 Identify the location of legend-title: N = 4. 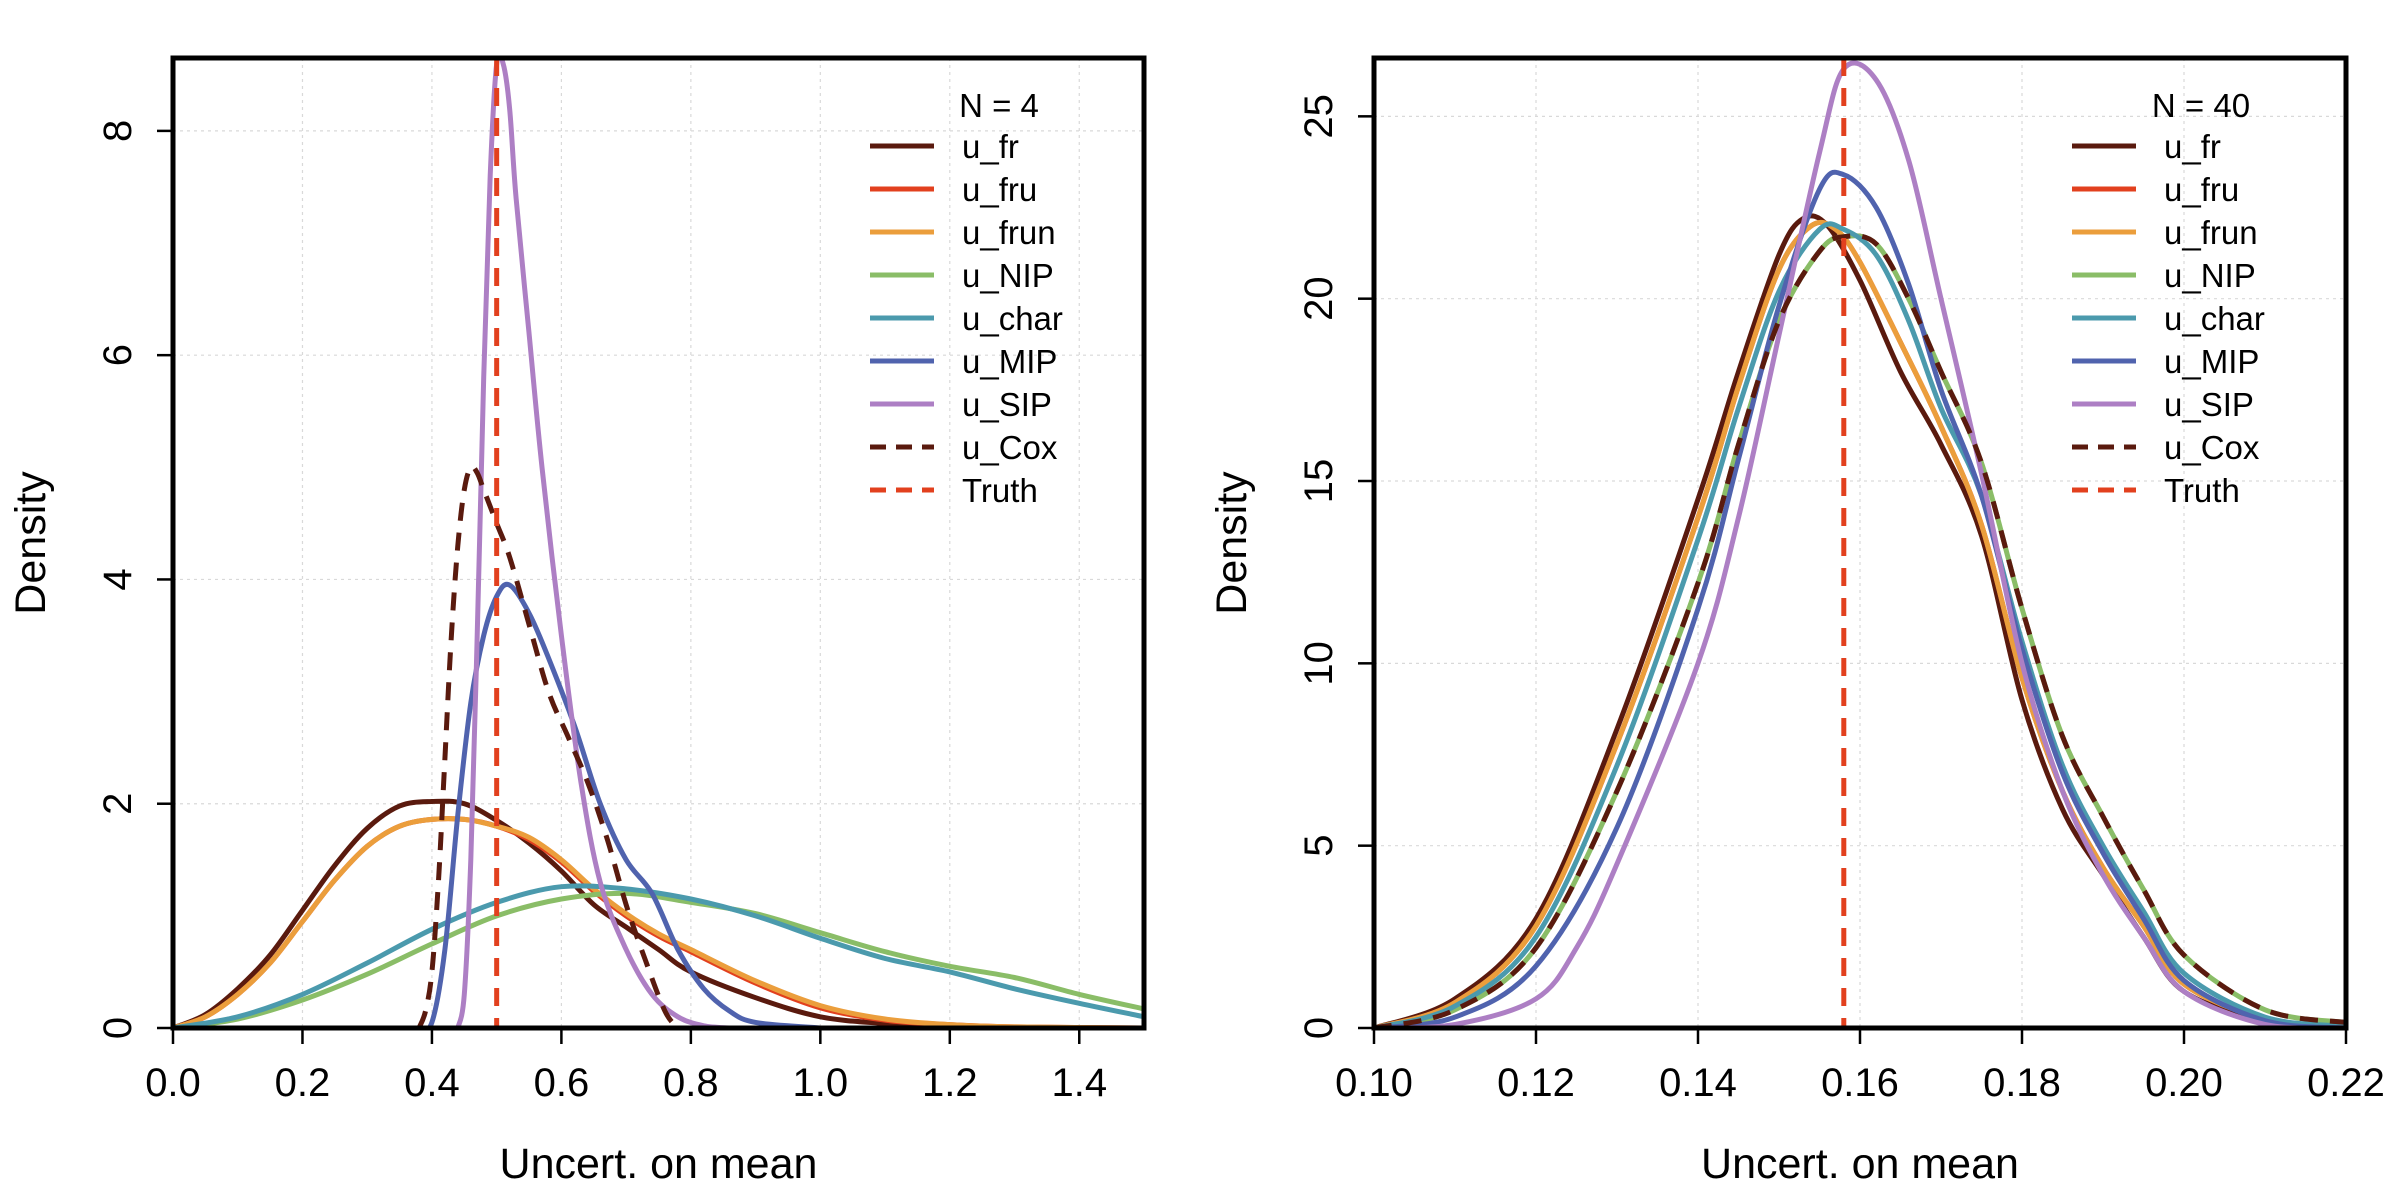
(999, 105).